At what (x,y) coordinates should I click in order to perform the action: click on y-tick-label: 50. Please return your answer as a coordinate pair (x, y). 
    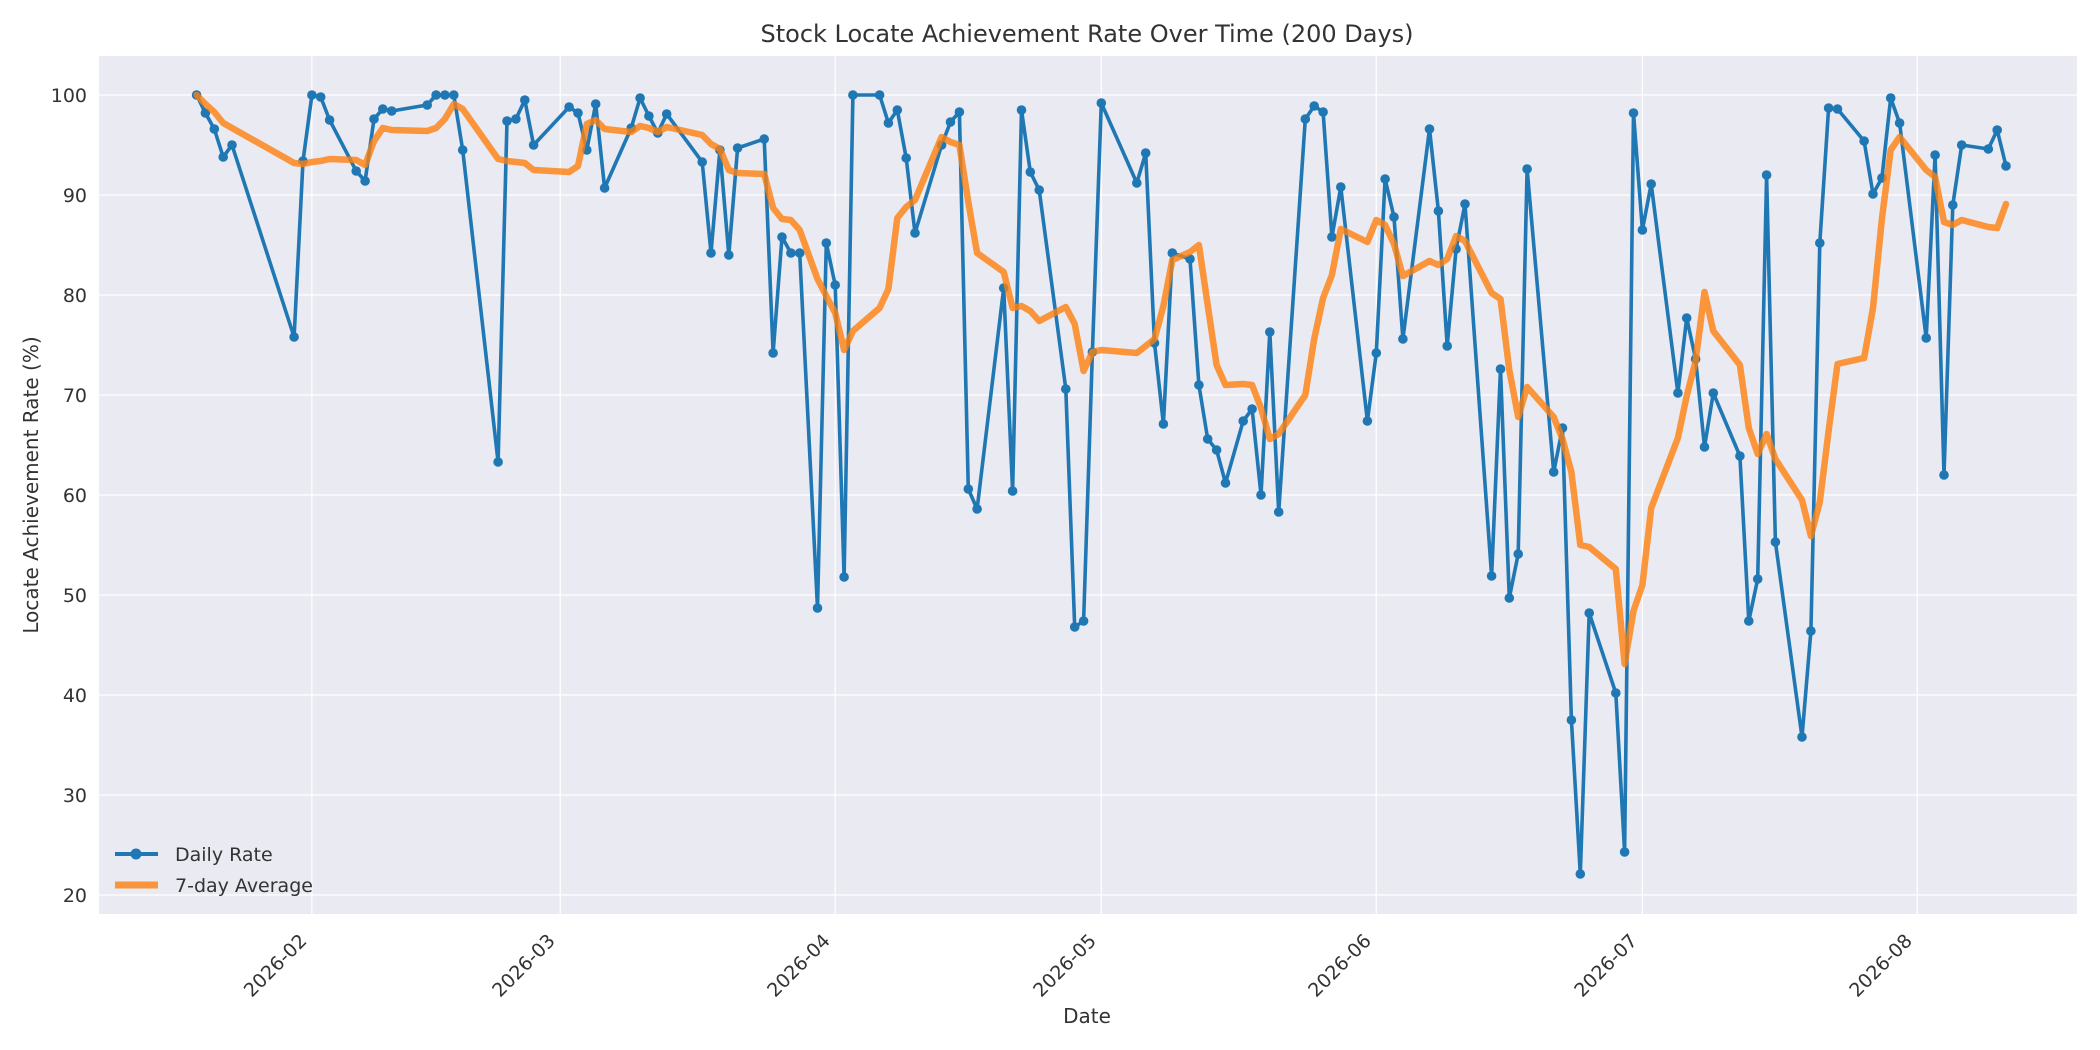
    Looking at the image, I should click on (75, 596).